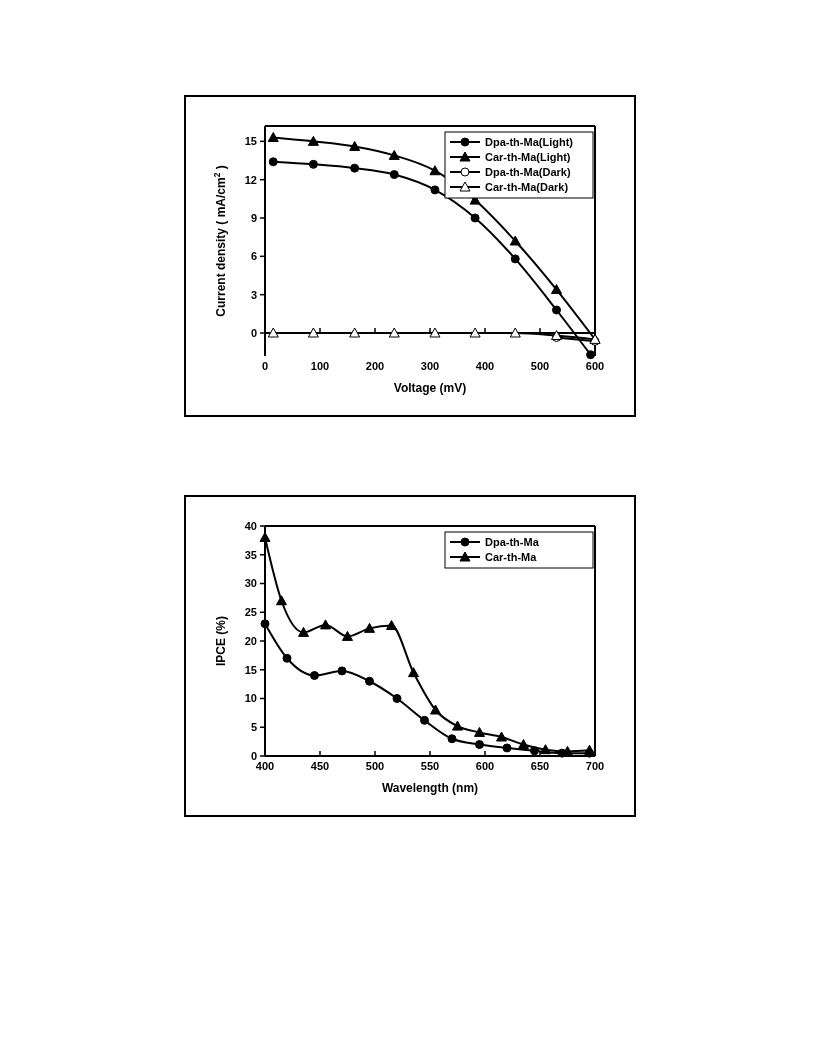 This screenshot has width=816, height=1056. What do you see at coordinates (320, 366) in the screenshot?
I see `x-tick-label: 100` at bounding box center [320, 366].